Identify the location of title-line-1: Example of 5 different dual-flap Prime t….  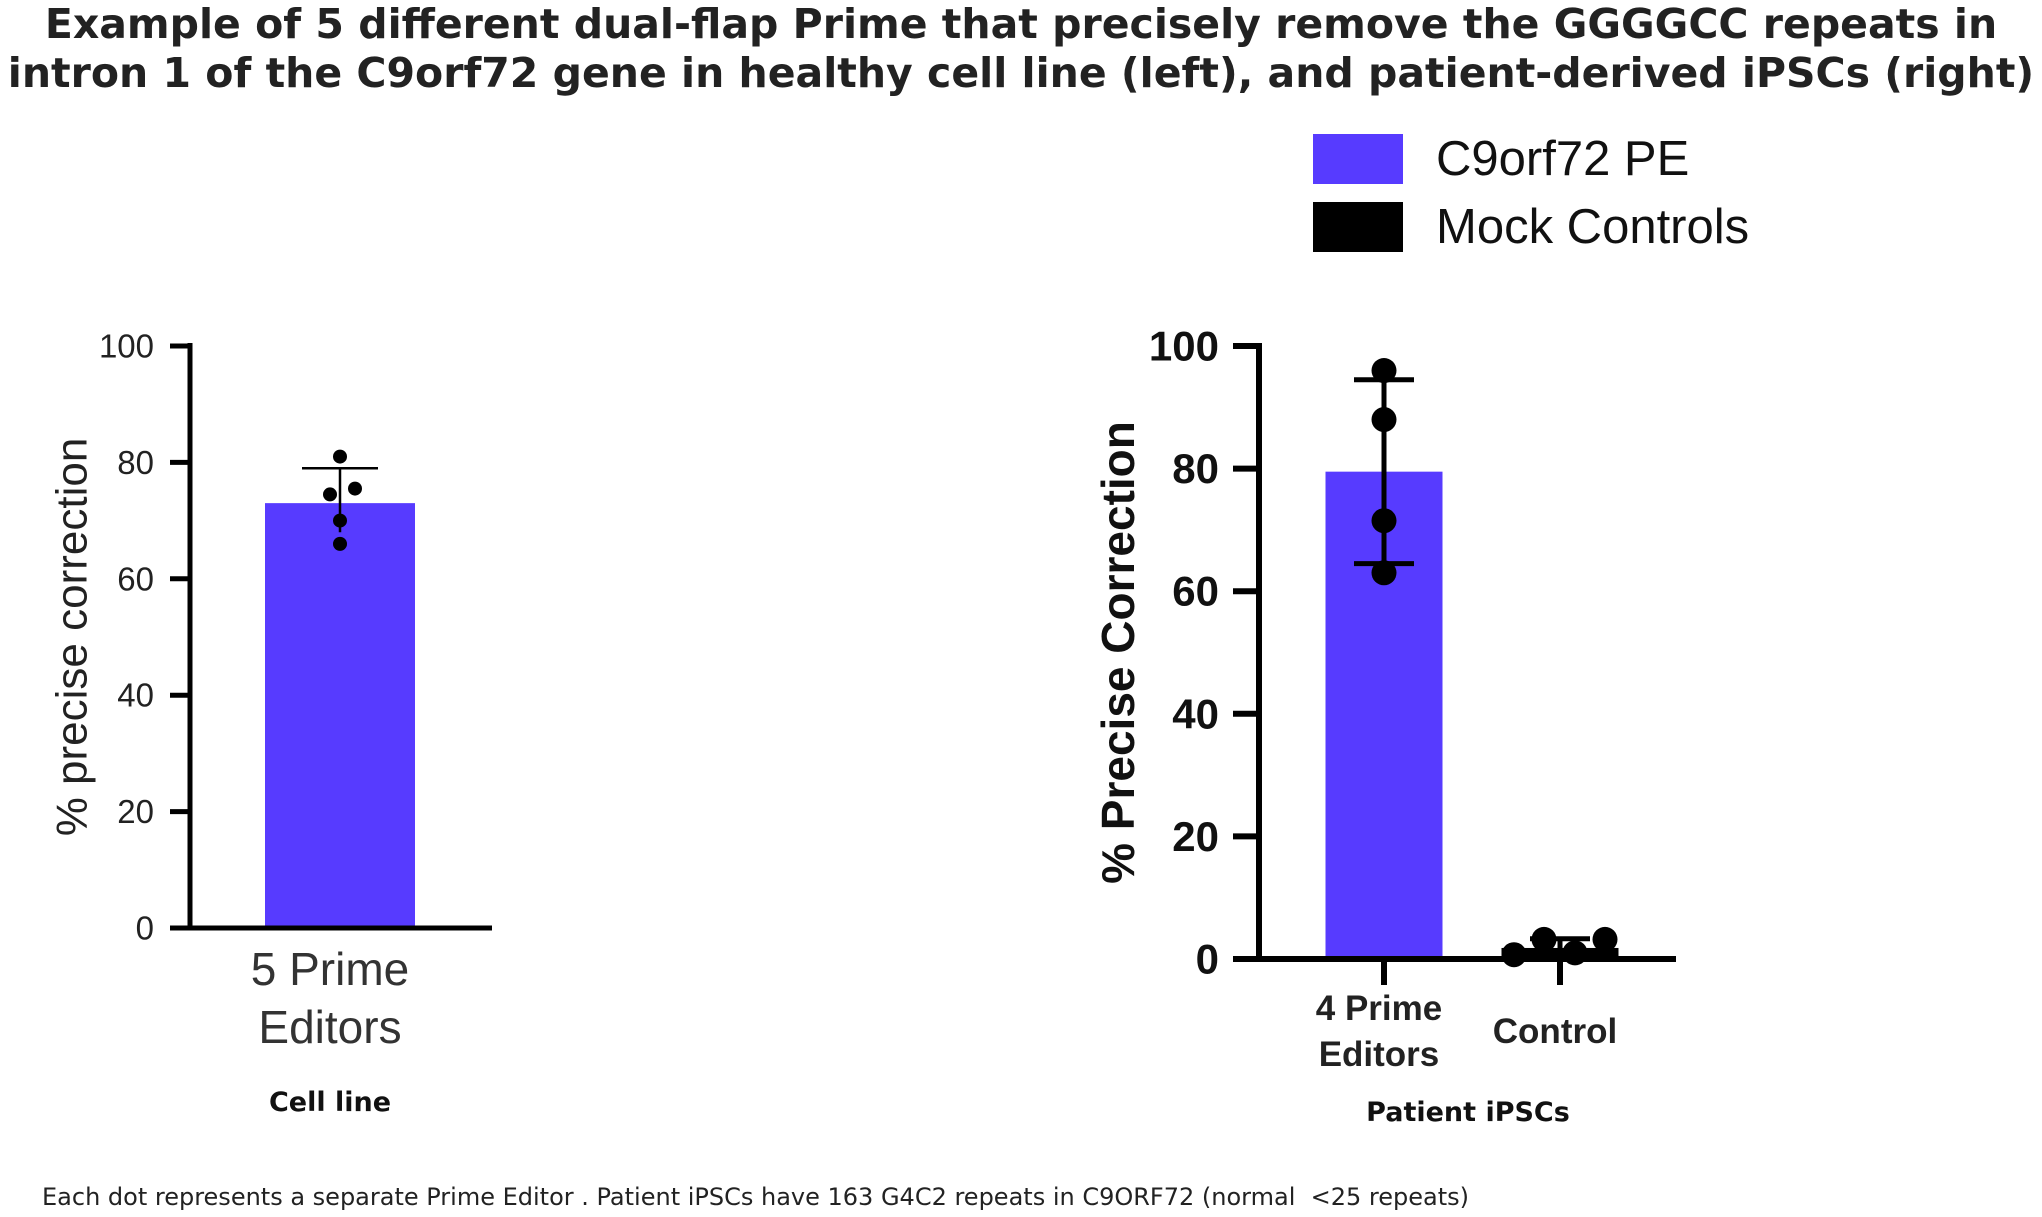
(1021, 24).